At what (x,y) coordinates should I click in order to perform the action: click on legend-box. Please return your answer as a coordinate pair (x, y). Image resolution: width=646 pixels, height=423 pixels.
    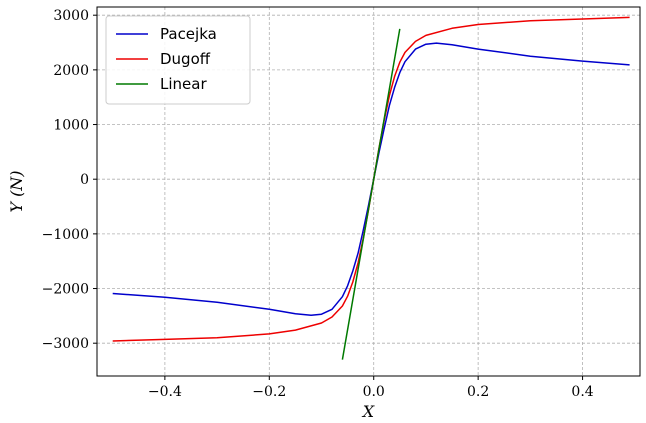
    Looking at the image, I should click on (178, 60).